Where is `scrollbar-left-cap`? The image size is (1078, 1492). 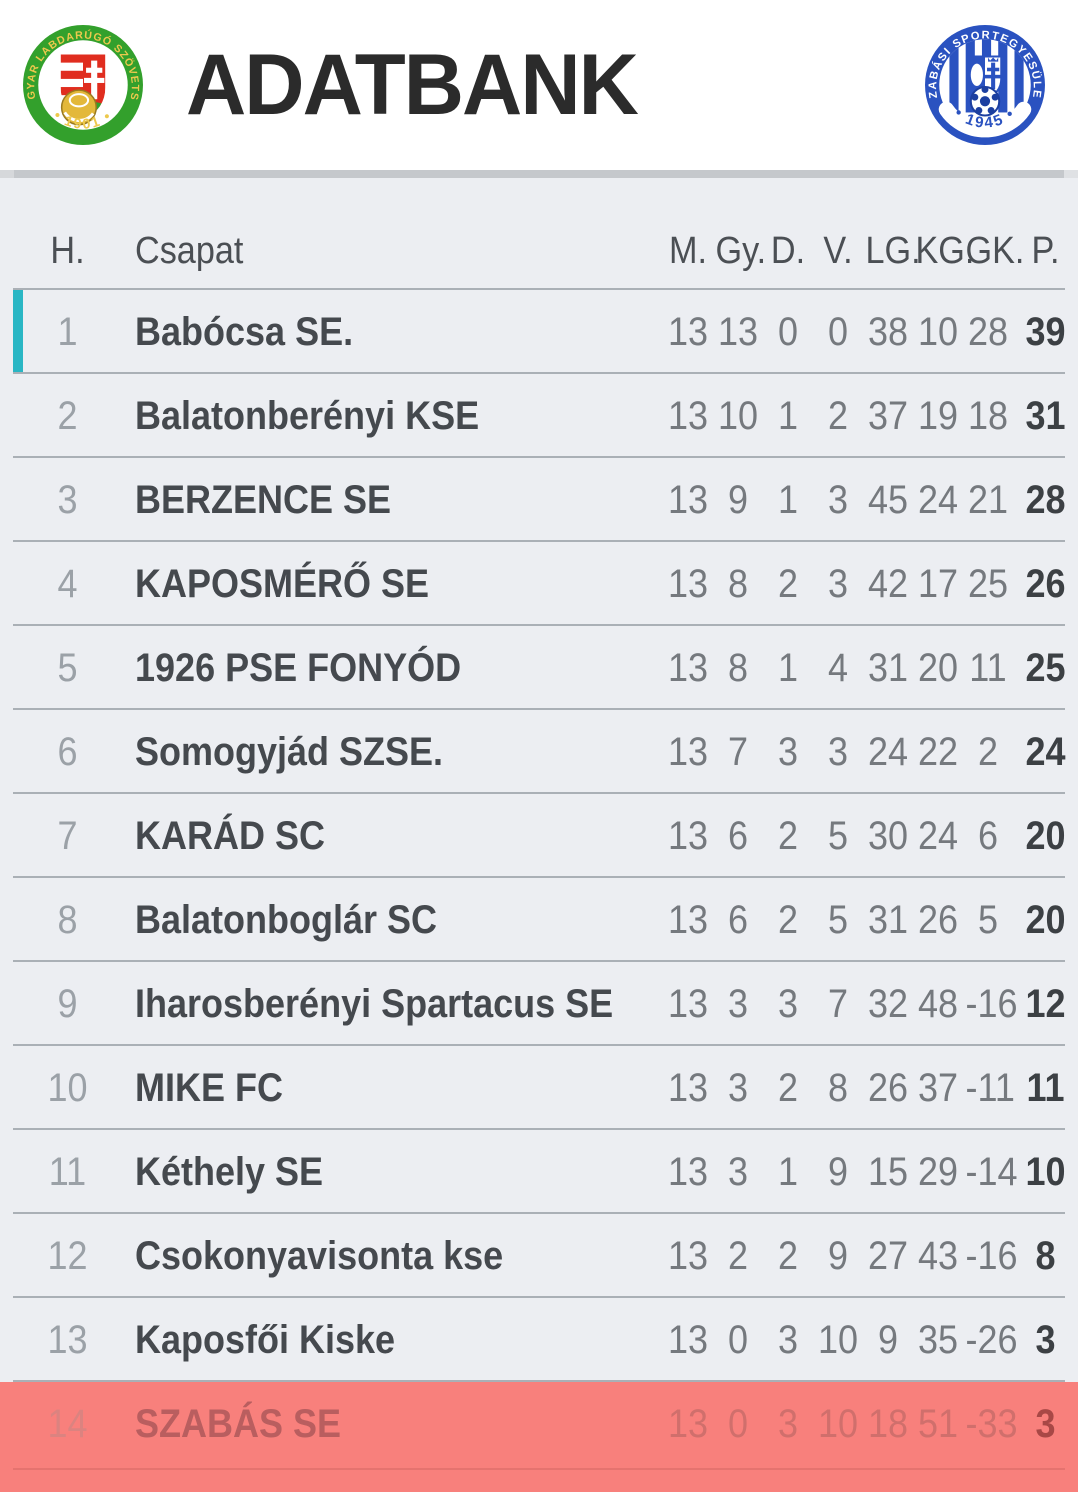
scrollbar-left-cap is located at coordinates (7, 174).